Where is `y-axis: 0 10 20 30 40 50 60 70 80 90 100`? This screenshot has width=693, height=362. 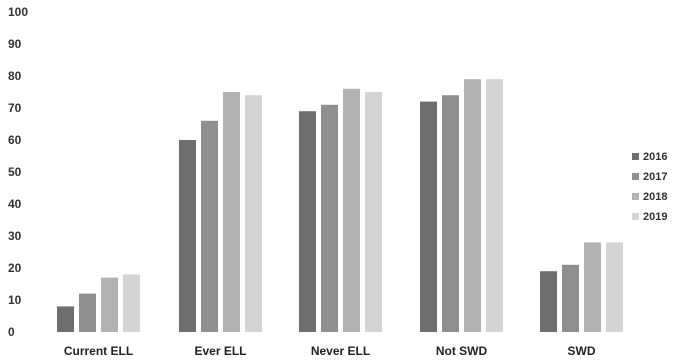
y-axis: 0 10 20 30 40 50 60 70 80 90 100 is located at coordinates (18, 172).